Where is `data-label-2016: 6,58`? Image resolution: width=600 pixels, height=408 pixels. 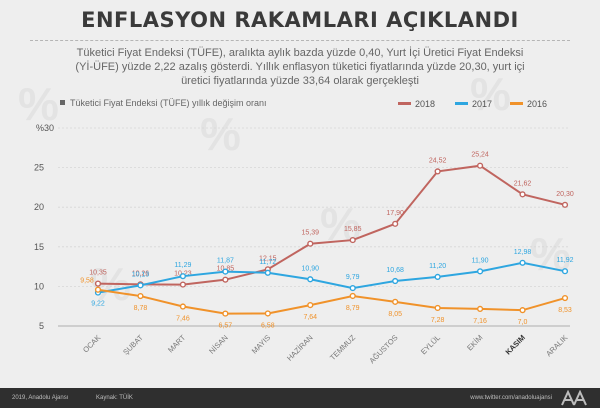
data-label-2016: 6,58 is located at coordinates (268, 325).